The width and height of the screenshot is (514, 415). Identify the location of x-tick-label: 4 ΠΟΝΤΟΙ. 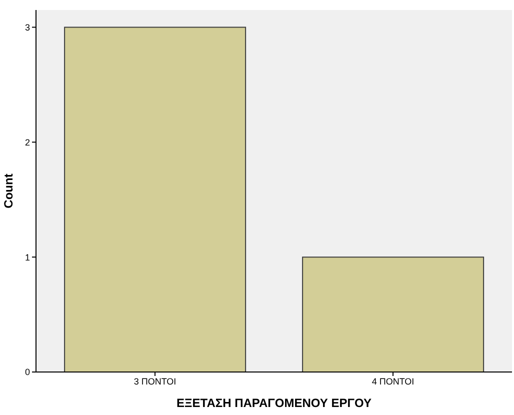
(393, 381).